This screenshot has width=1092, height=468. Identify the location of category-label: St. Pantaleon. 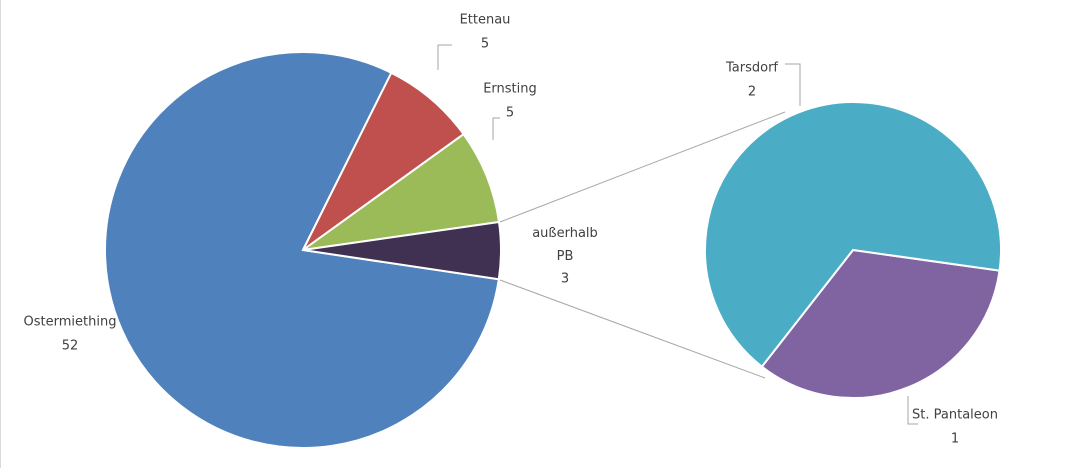
(955, 415).